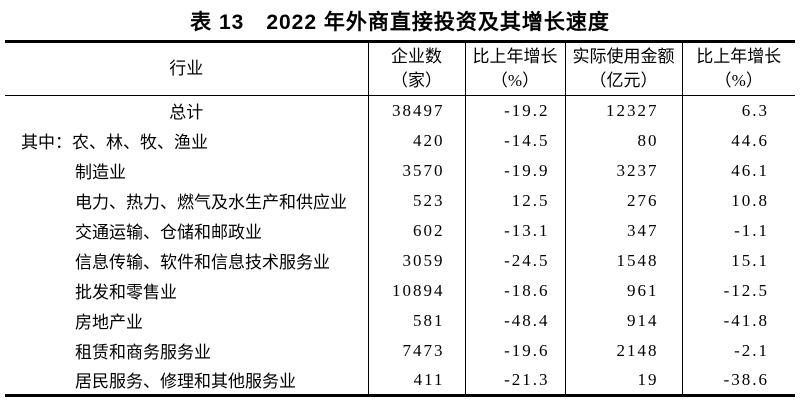 The height and width of the screenshot is (413, 800). I want to click on table-row: 交通运输、仓储和邮政业 602 -13.1 347 -1.1, so click(400, 230).